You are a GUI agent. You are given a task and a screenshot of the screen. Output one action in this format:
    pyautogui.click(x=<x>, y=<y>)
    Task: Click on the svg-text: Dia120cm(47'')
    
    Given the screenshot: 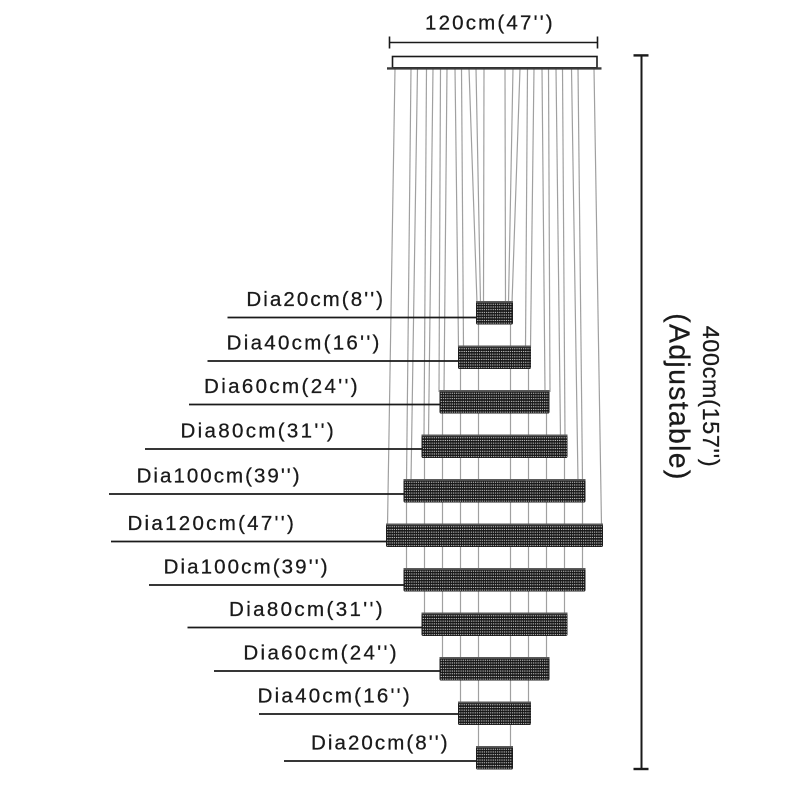 What is the action you would take?
    pyautogui.click(x=211, y=523)
    